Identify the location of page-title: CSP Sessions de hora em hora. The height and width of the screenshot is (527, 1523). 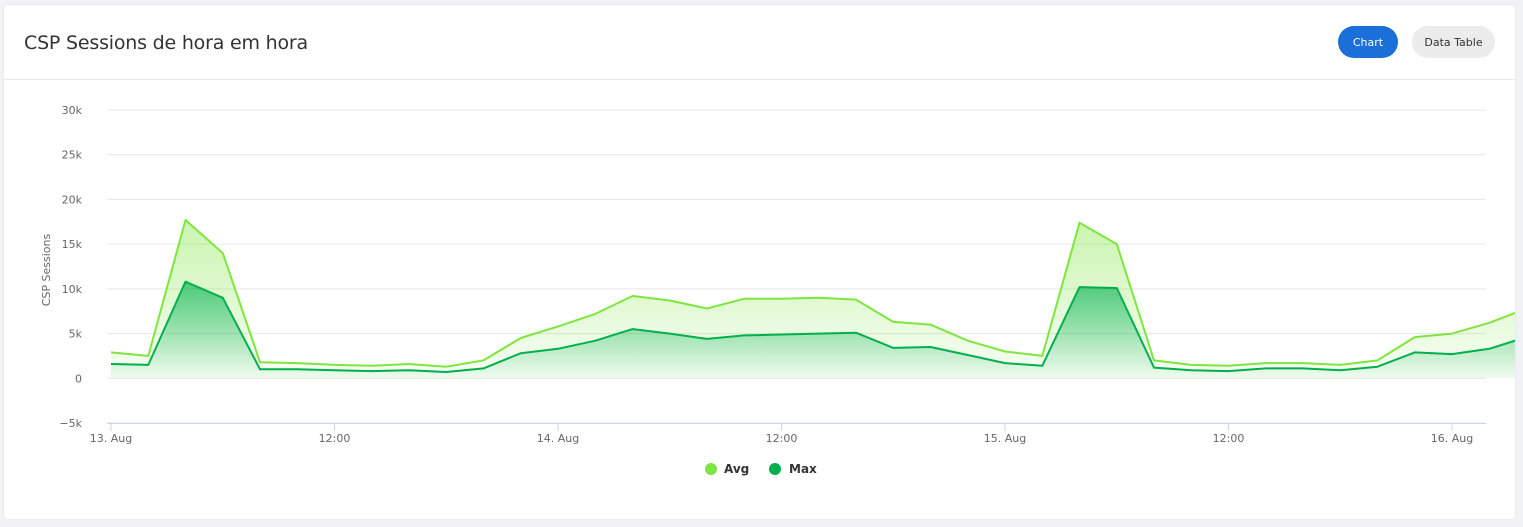
(166, 43).